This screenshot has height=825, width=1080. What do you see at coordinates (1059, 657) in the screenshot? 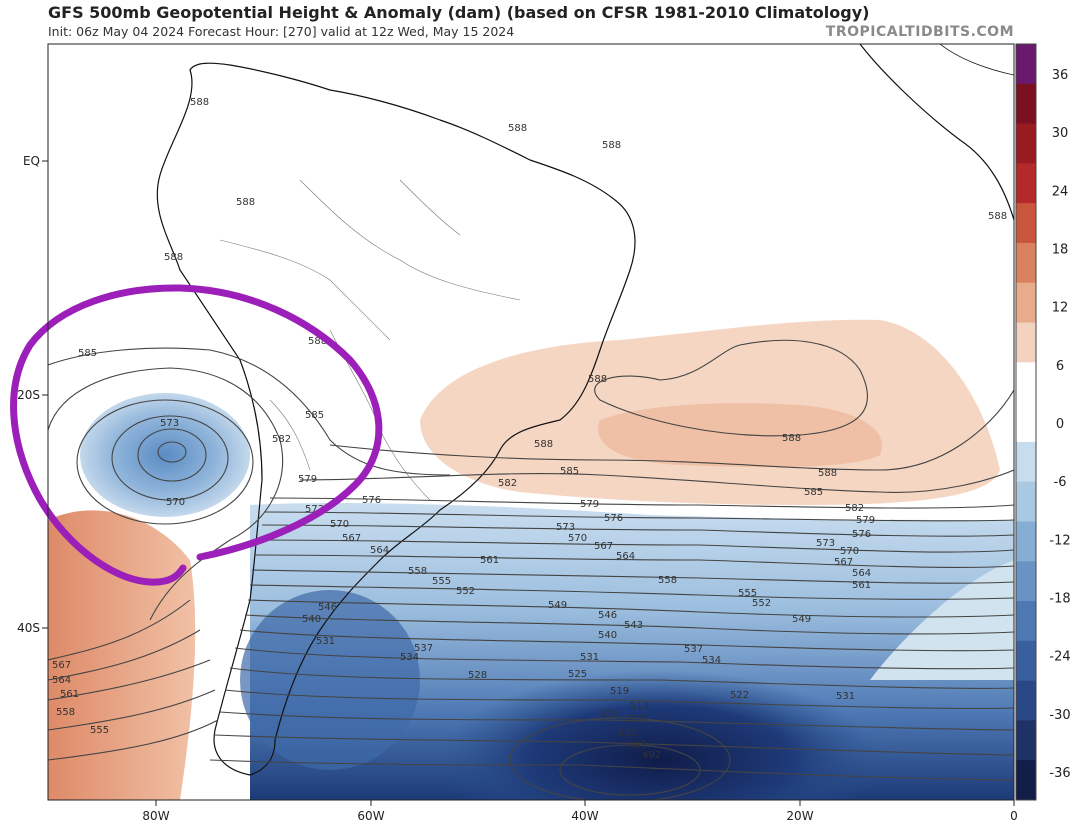
I see `colorbar-label: -24` at bounding box center [1059, 657].